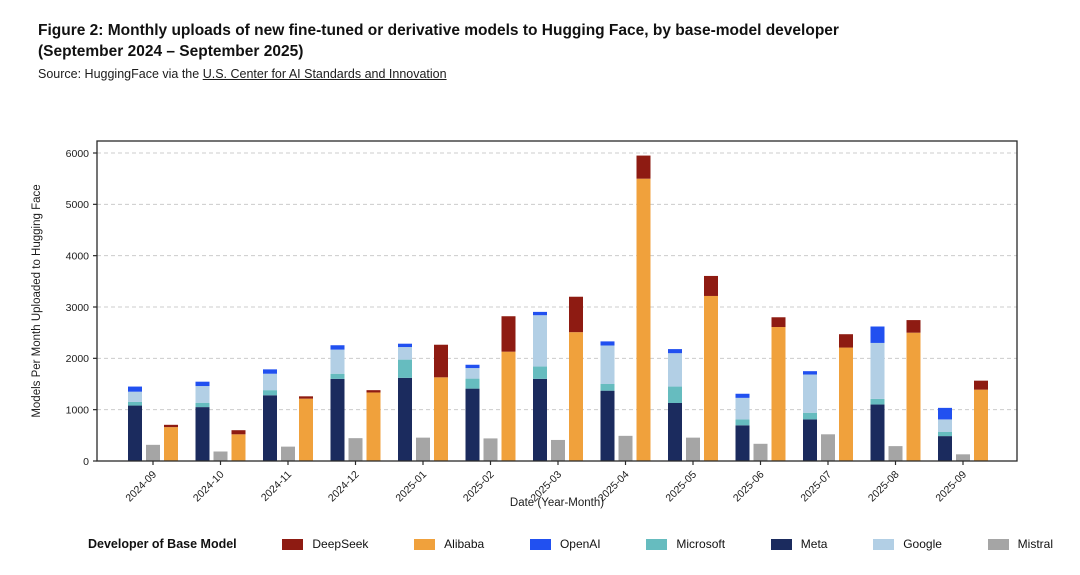 This screenshot has width=1080, height=575. I want to click on bar-2025-07-microsoft, so click(810, 416).